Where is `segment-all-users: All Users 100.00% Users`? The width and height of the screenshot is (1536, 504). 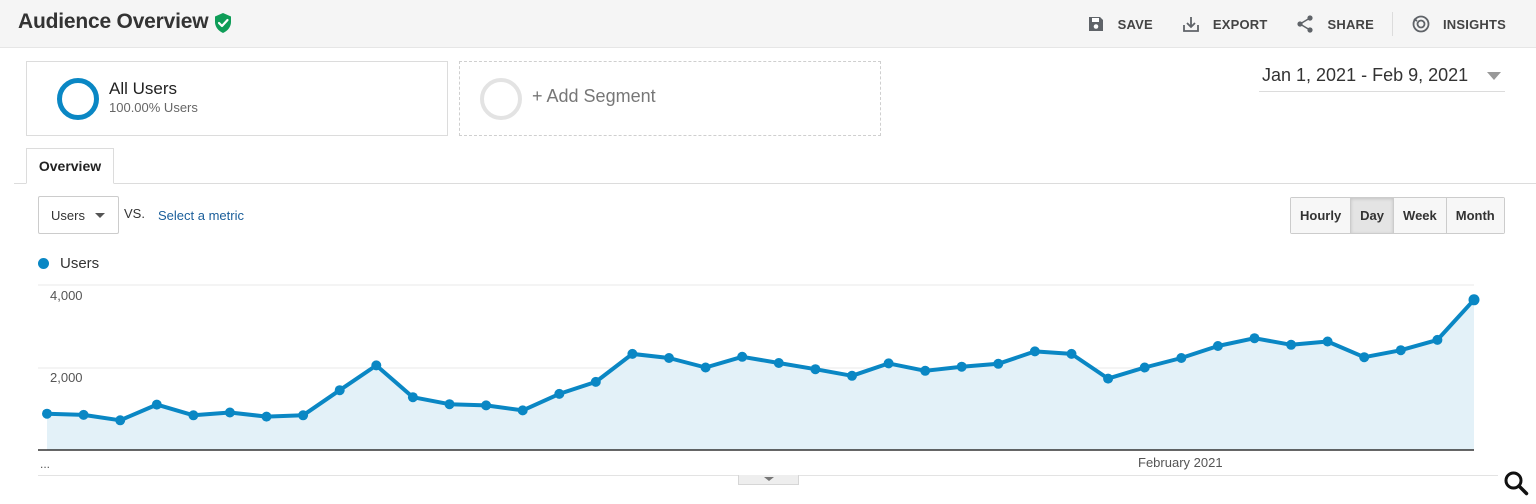 segment-all-users: All Users 100.00% Users is located at coordinates (237, 98).